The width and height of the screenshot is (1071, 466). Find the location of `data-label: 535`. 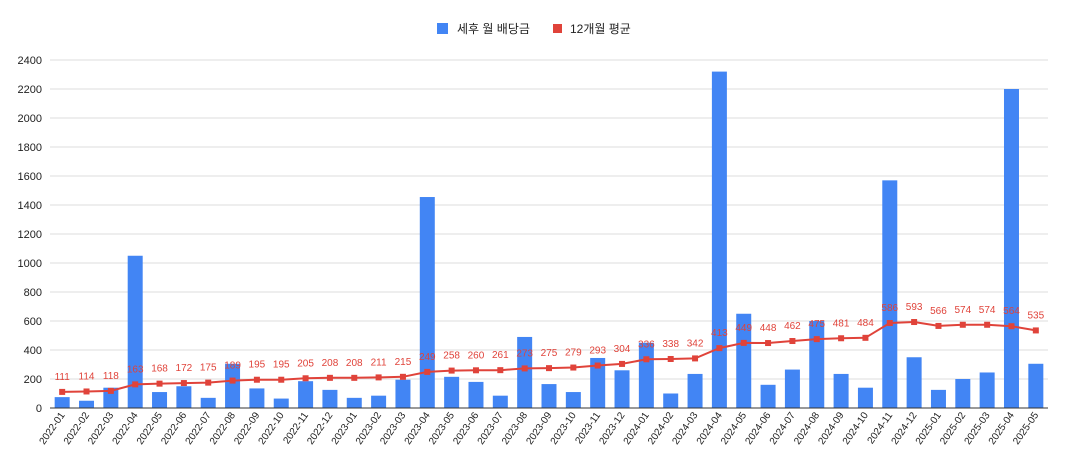

data-label: 535 is located at coordinates (1035, 315).